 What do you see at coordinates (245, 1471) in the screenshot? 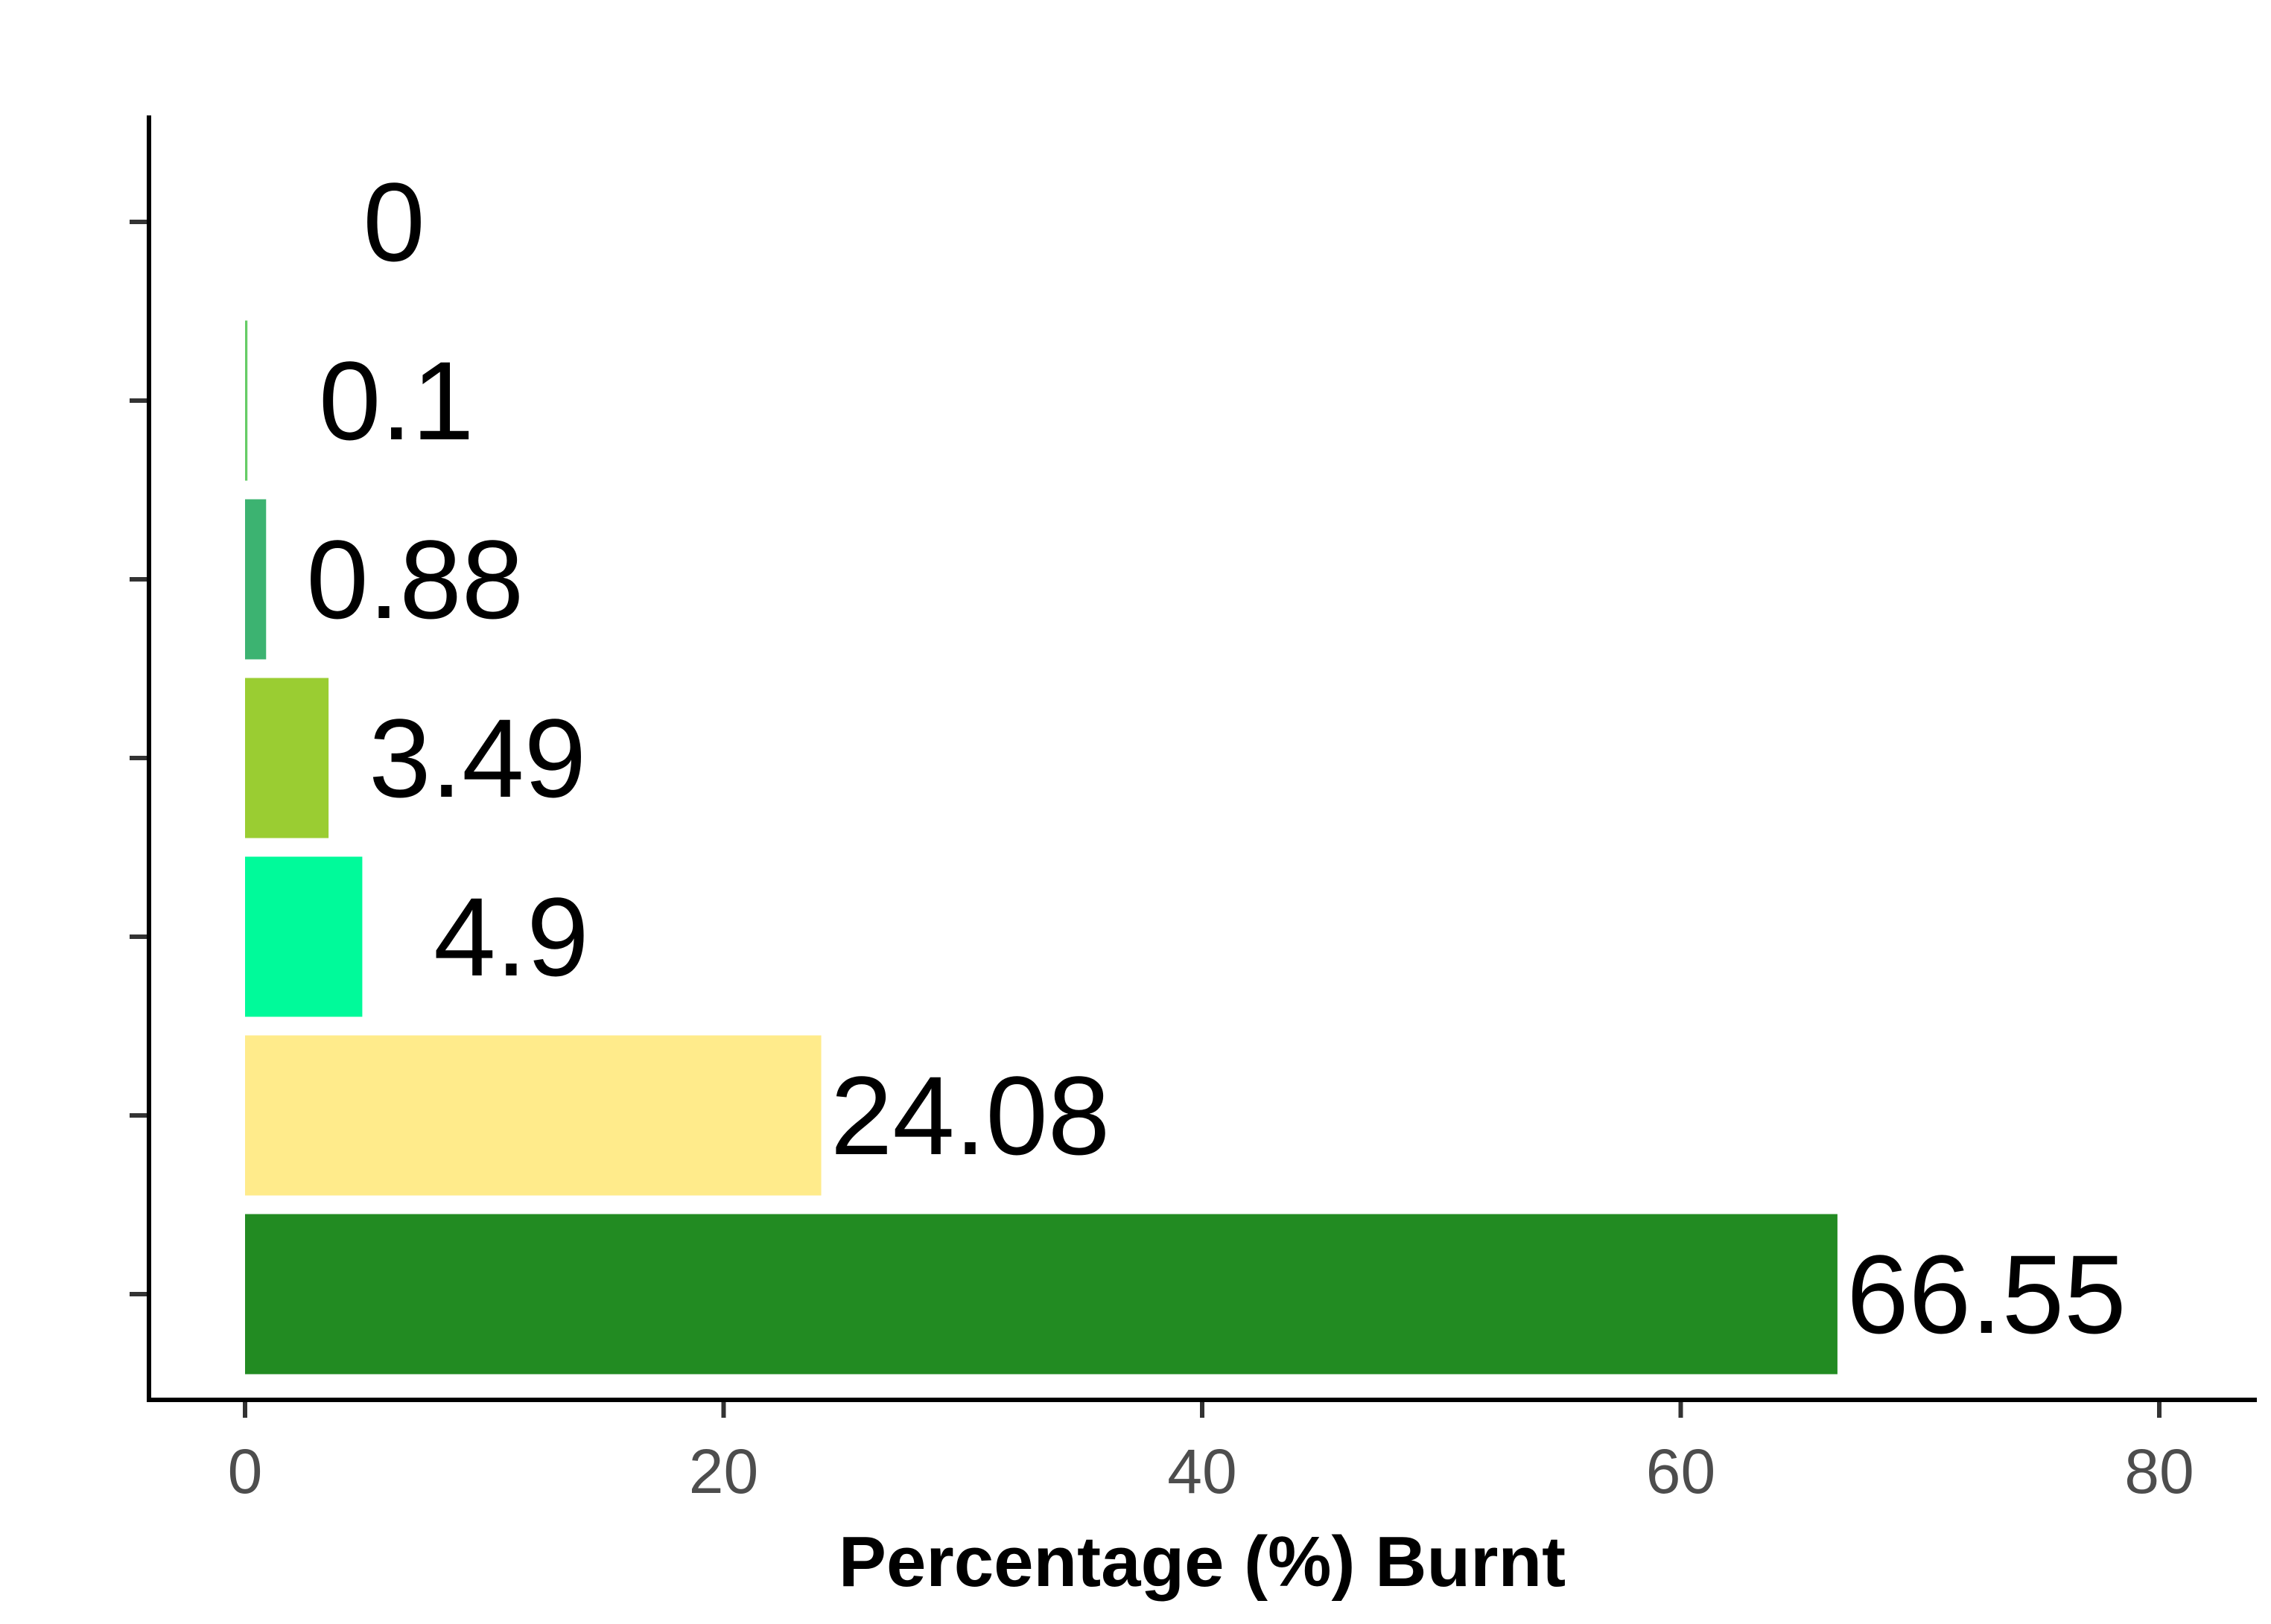
I see `x-axis-tick-label: 0` at bounding box center [245, 1471].